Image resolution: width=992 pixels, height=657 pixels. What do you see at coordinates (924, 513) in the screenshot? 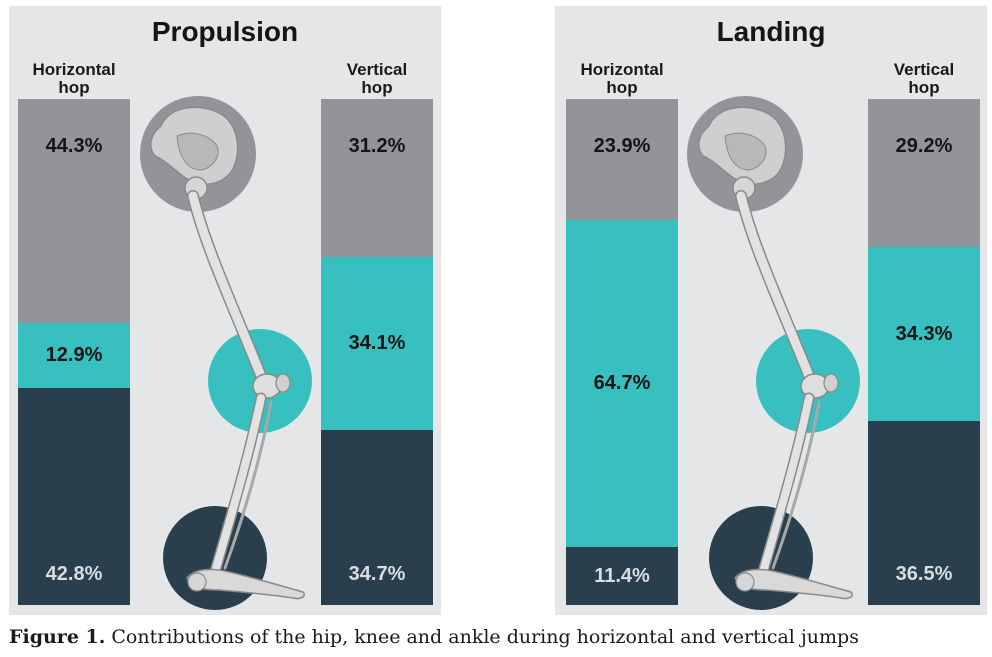
I see `bar-segment-ankle: 36.5%` at bounding box center [924, 513].